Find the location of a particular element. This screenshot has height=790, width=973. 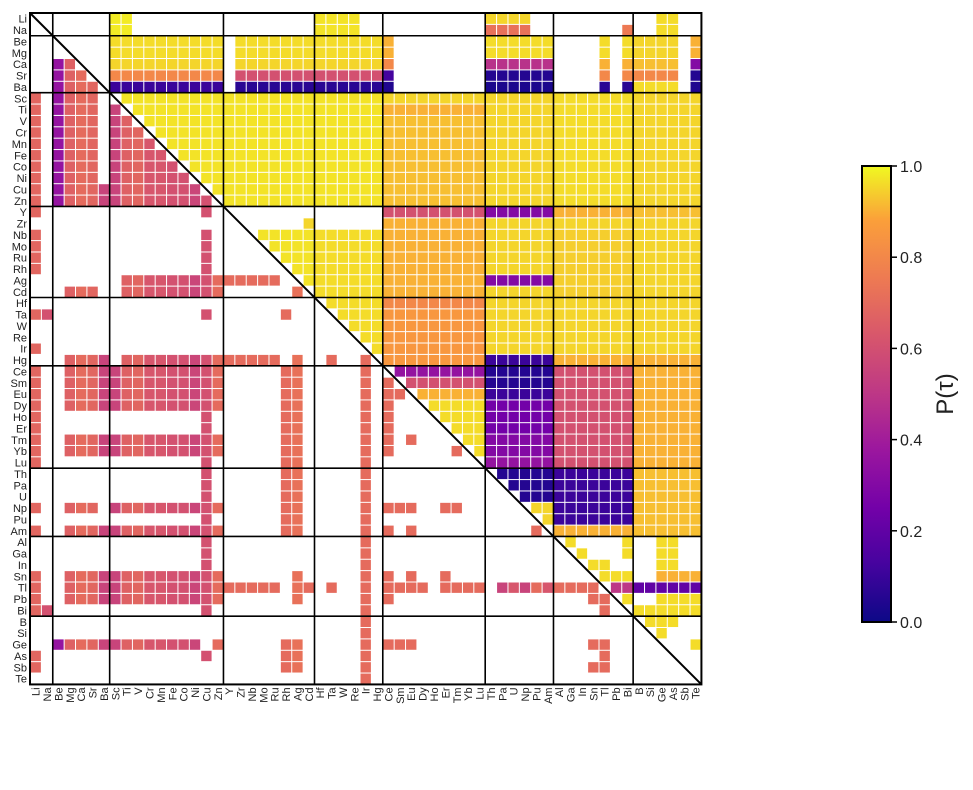

heatmap-cell-Tm-Sc is located at coordinates (115, 439).